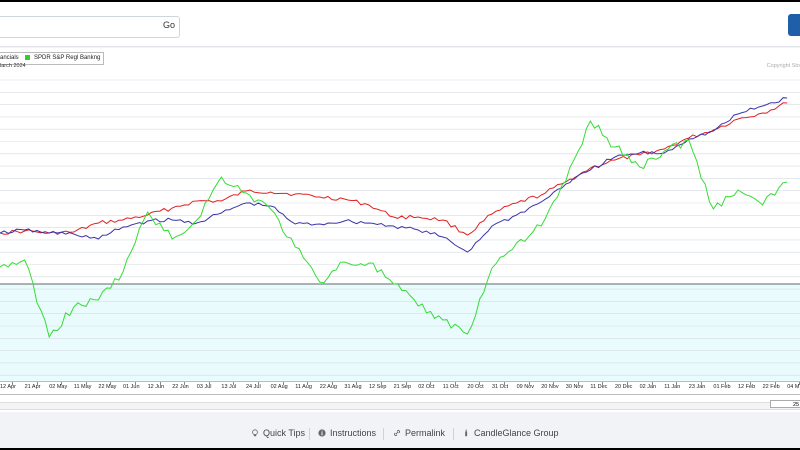 This screenshot has height=450, width=800. Describe the element at coordinates (672, 387) in the screenshot. I see `x-tick-label: 11 Jan` at that location.